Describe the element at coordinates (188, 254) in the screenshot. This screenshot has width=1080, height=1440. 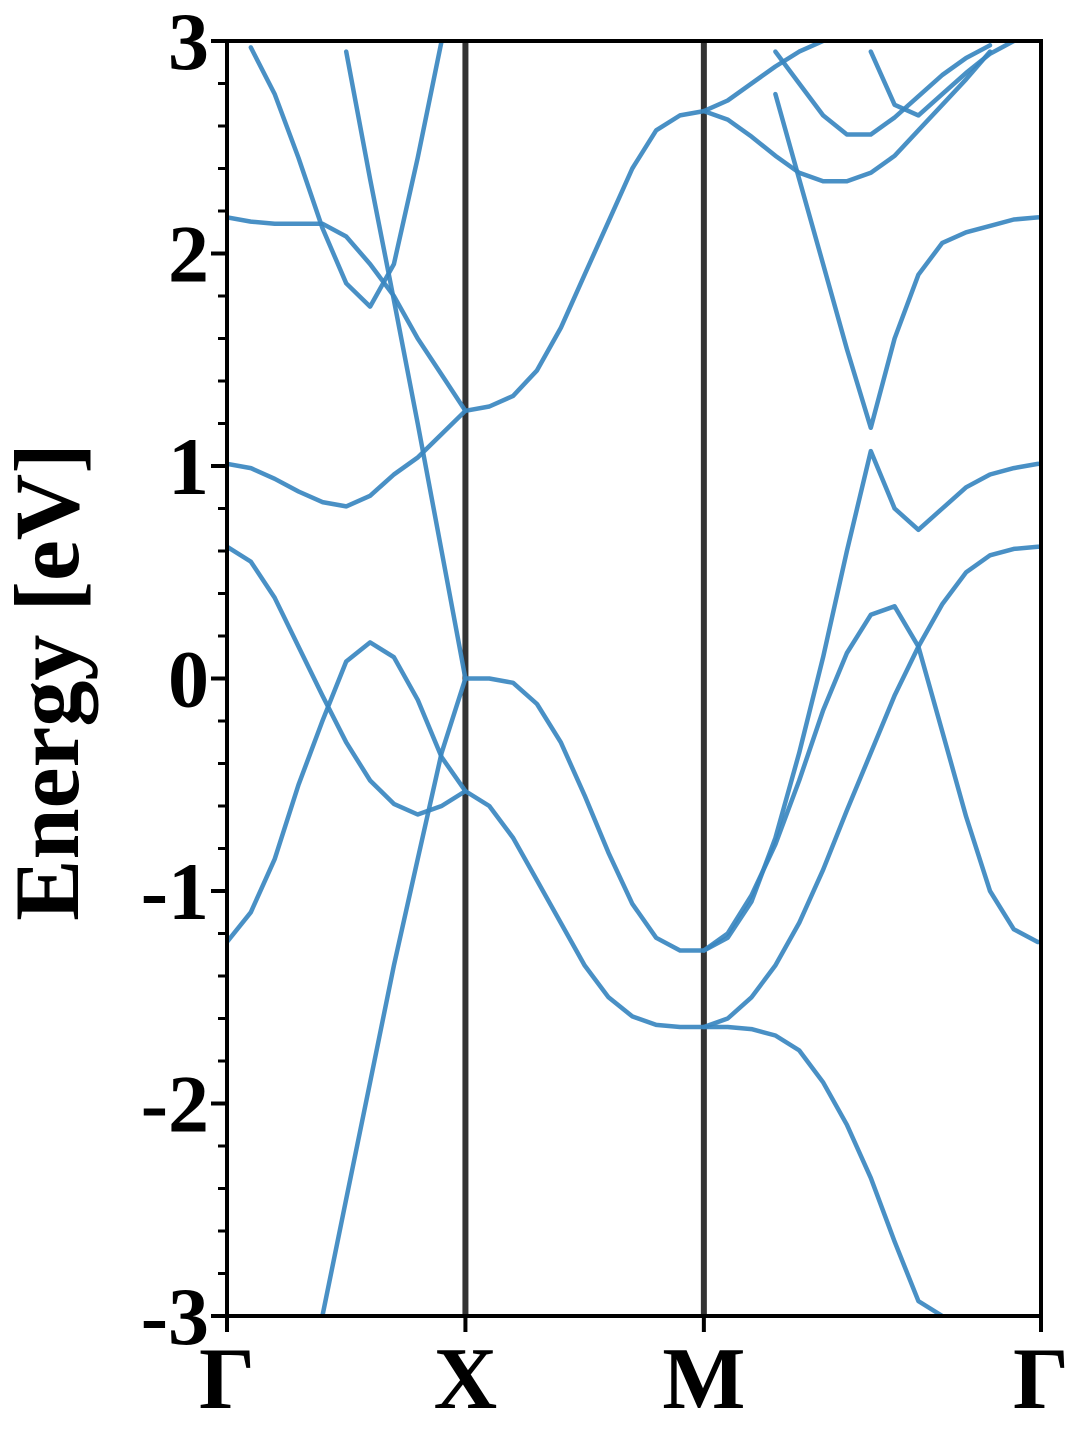
I see `y-tick-label: 2` at that location.